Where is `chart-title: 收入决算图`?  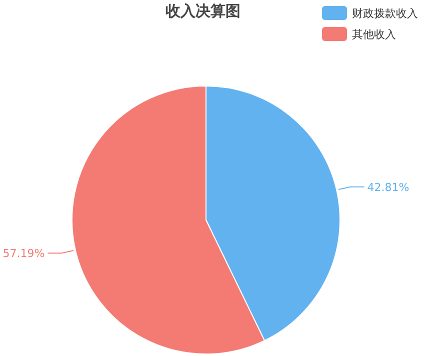
chart-title: 收入决算图 is located at coordinates (203, 11).